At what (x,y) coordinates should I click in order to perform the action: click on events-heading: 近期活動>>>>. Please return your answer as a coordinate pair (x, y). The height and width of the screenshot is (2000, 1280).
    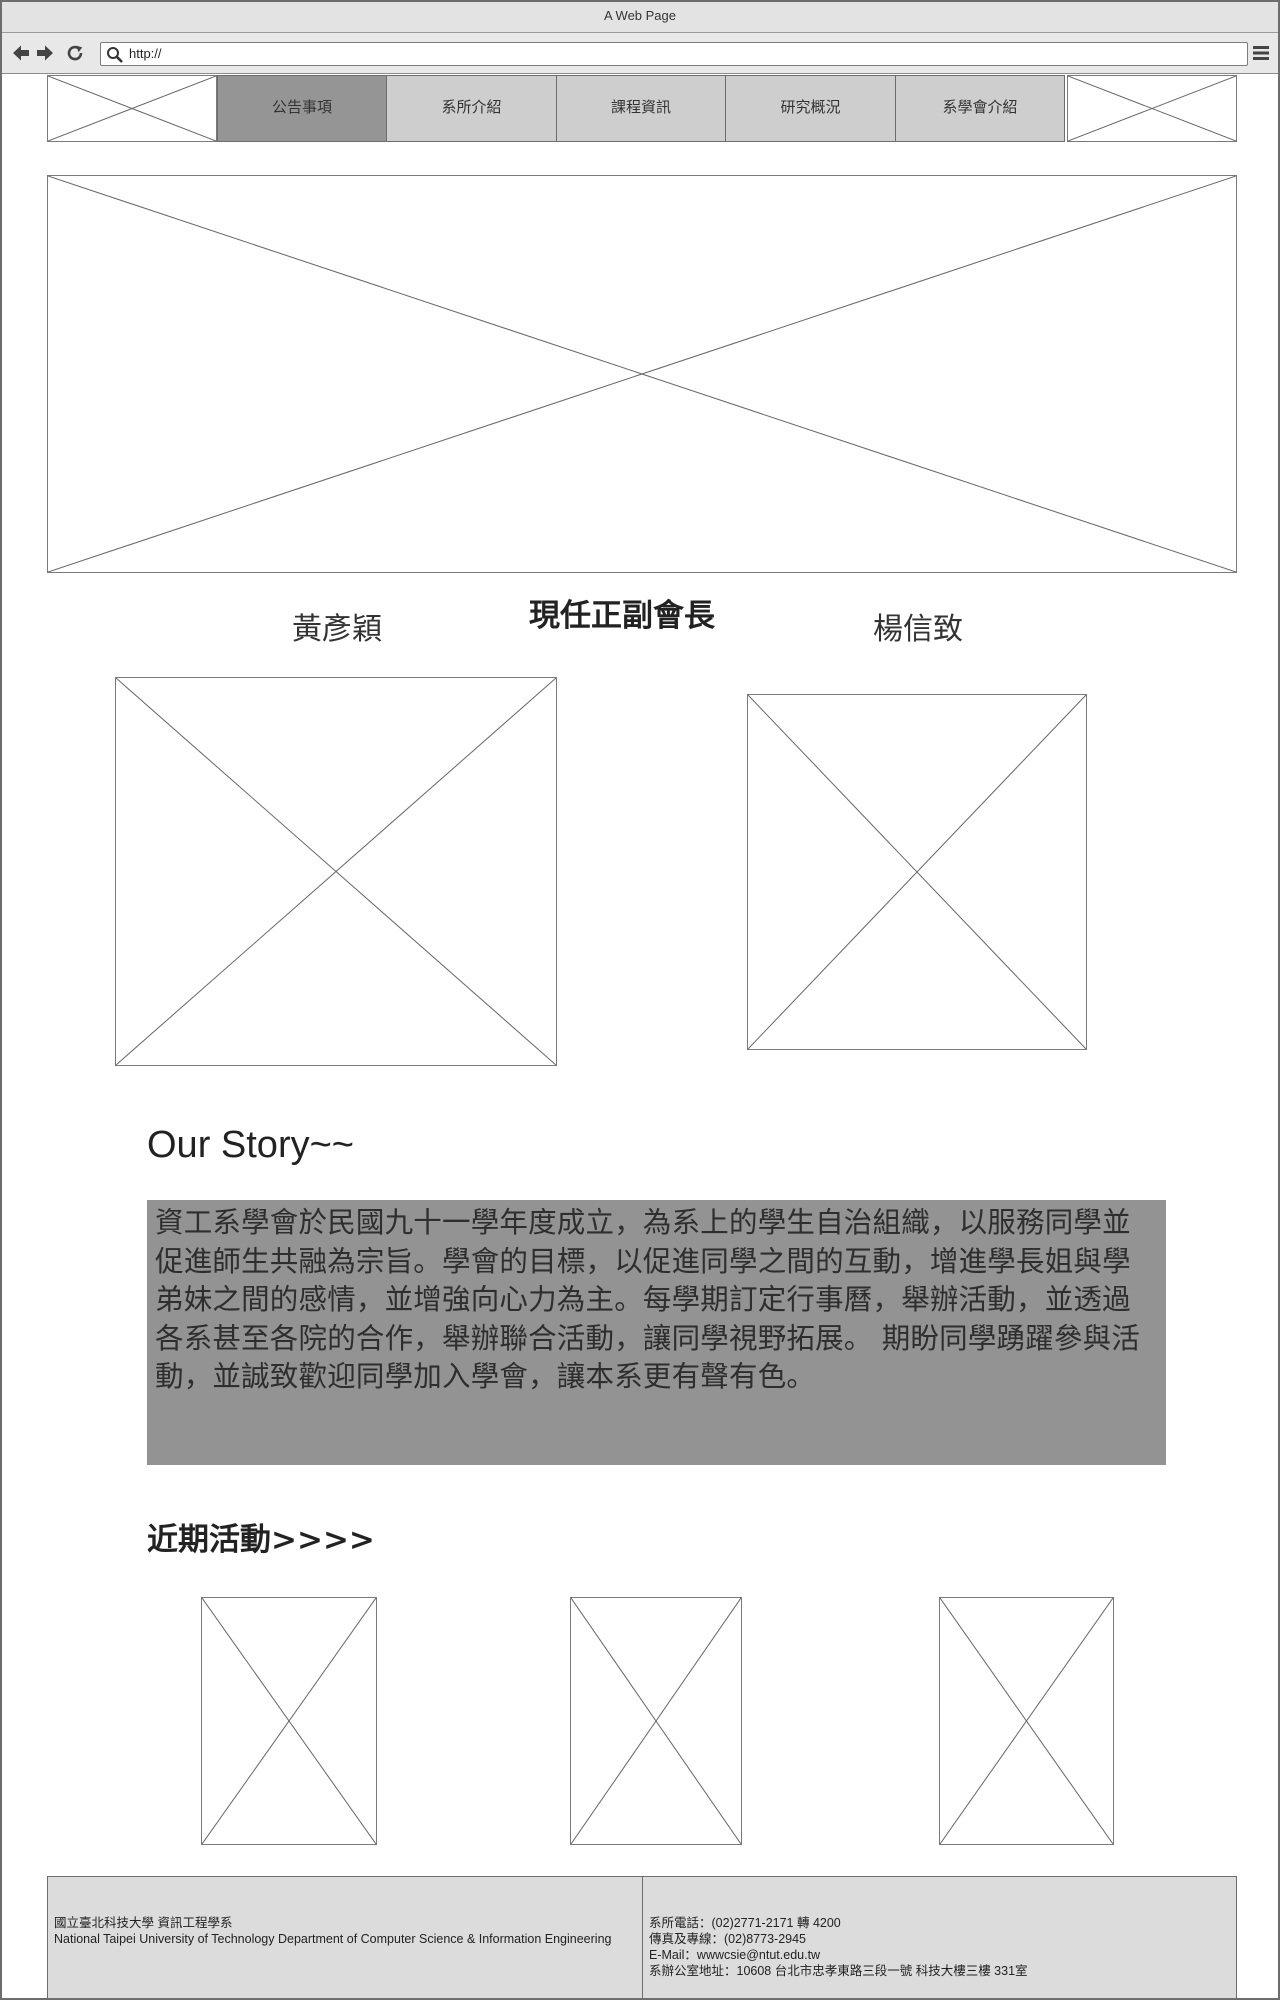
    Looking at the image, I should click on (261, 1540).